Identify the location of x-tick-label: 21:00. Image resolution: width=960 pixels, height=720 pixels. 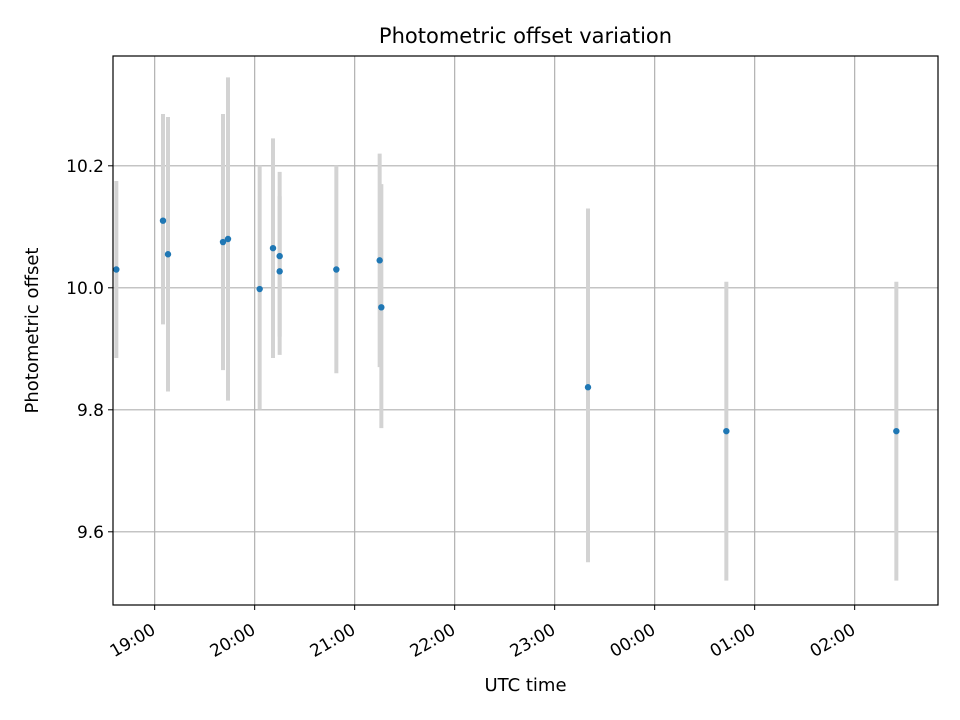
(333, 641).